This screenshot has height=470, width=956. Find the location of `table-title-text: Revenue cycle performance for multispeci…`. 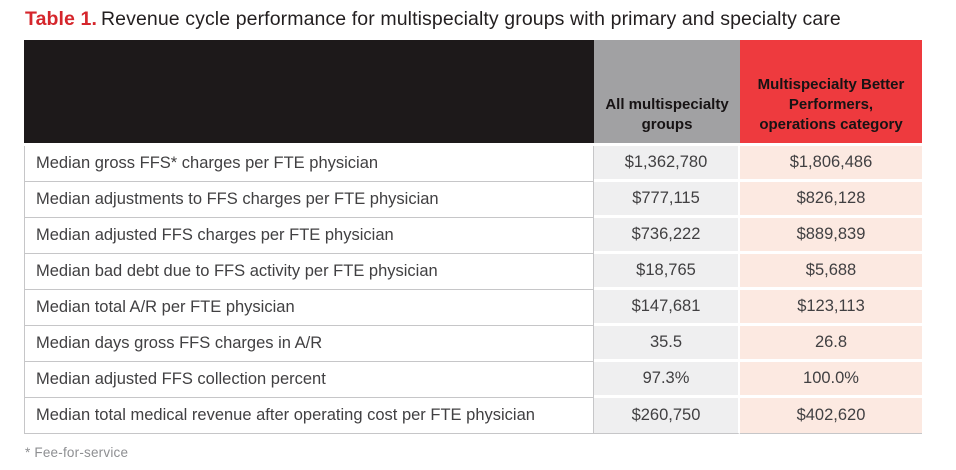

table-title-text: Revenue cycle performance for multispeci… is located at coordinates (470, 19).